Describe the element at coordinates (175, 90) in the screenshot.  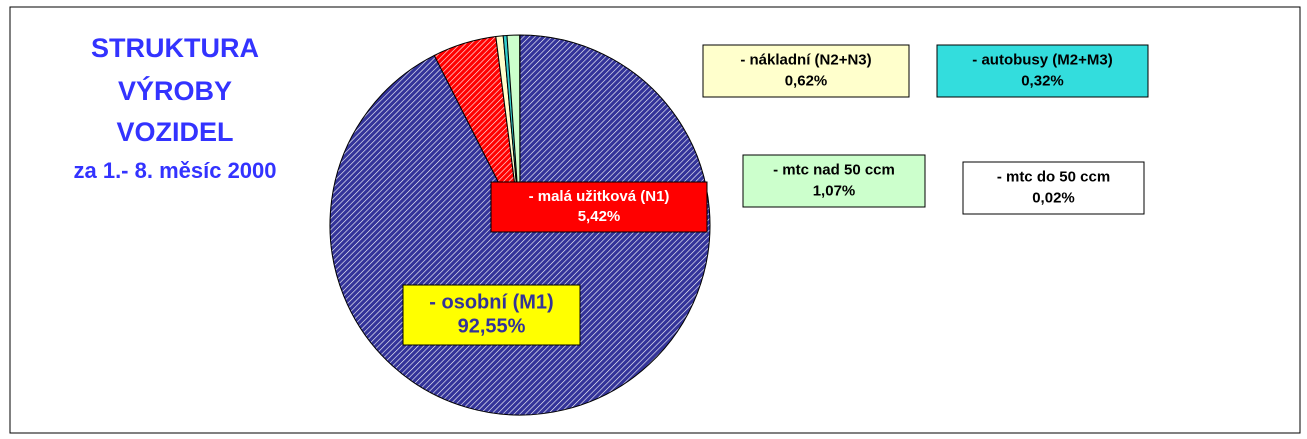
I see `chart-title: VÝROBY` at that location.